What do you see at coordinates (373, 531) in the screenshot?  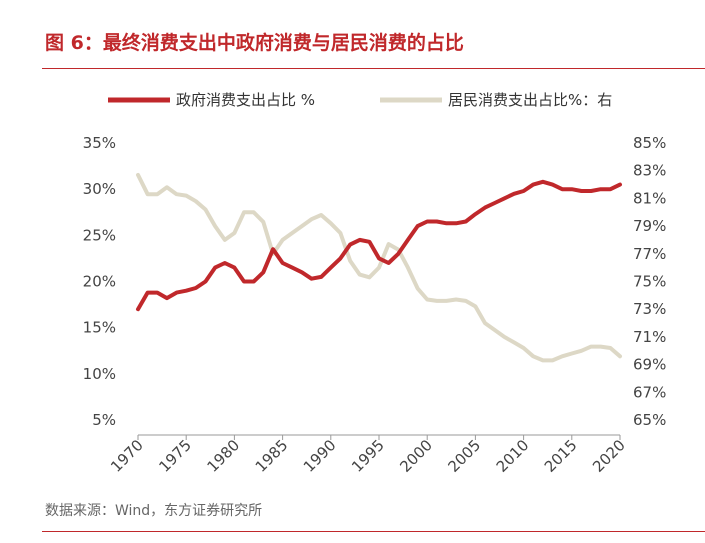 I see `footer-rule` at bounding box center [373, 531].